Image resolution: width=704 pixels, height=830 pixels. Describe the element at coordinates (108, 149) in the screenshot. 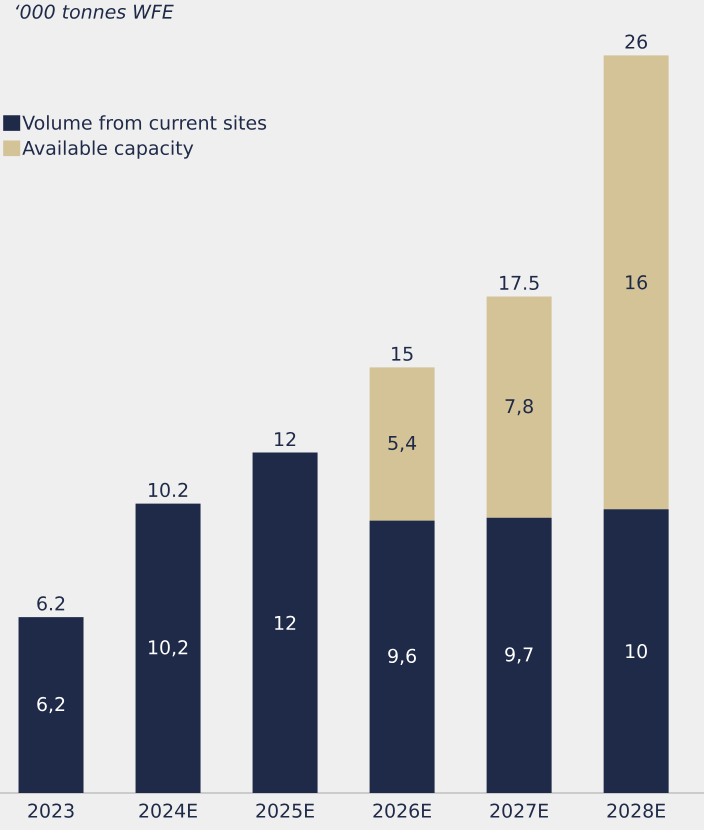

I see `legend-label: Available capacity` at that location.